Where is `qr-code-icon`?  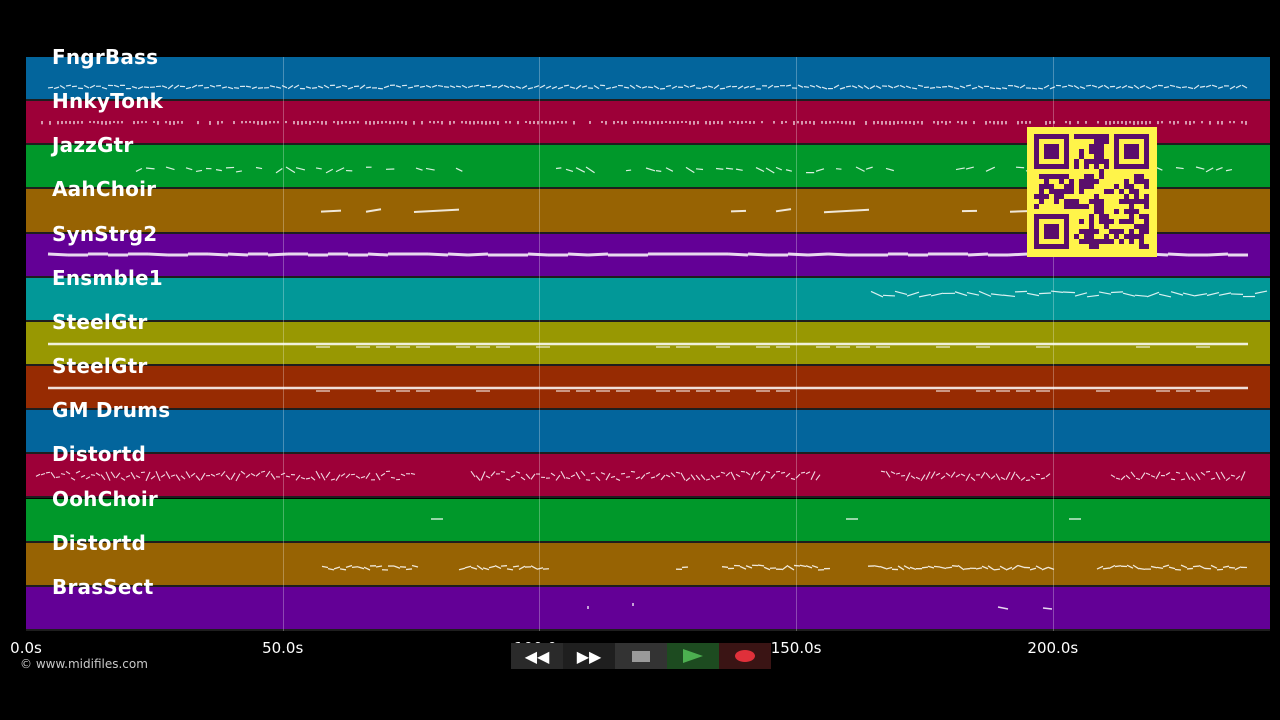
qr-code-icon is located at coordinates (1092, 192).